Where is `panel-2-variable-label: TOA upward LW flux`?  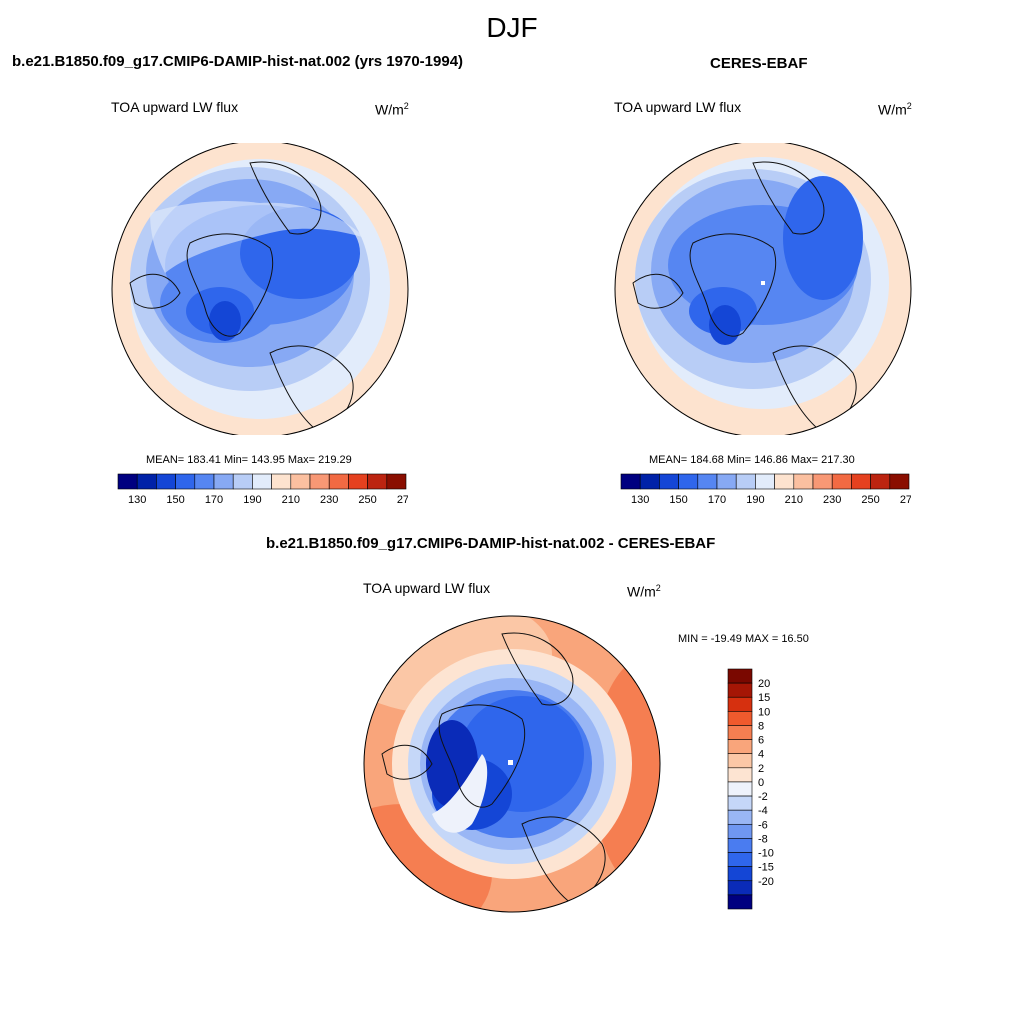
panel-2-variable-label: TOA upward LW flux is located at coordinates (678, 107).